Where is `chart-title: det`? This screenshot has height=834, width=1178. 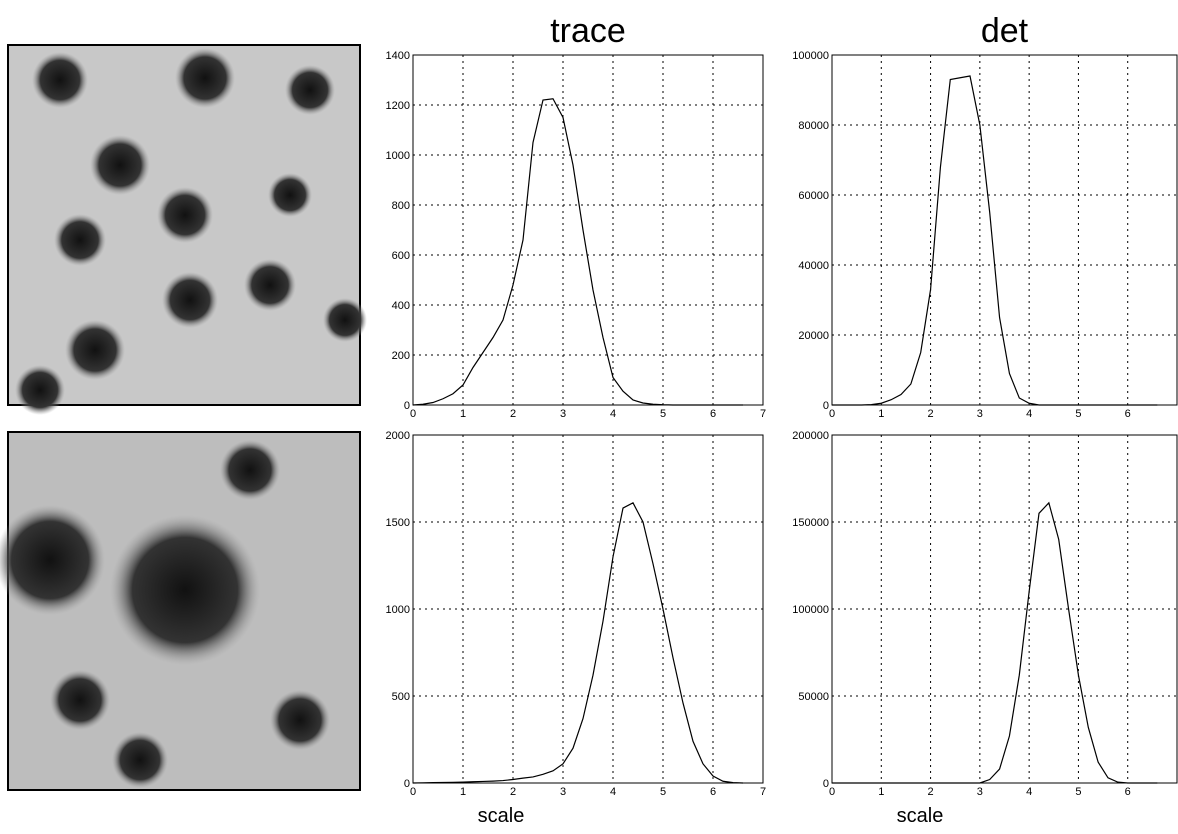
chart-title: det is located at coordinates (1005, 31).